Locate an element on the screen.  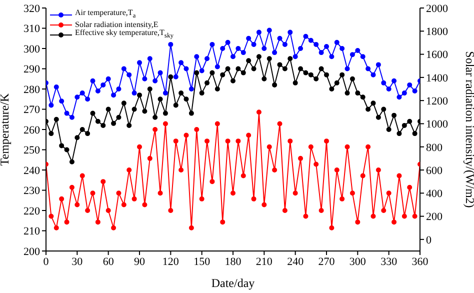
y-axis-title: Temperature/K is located at coordinates (6, 129).